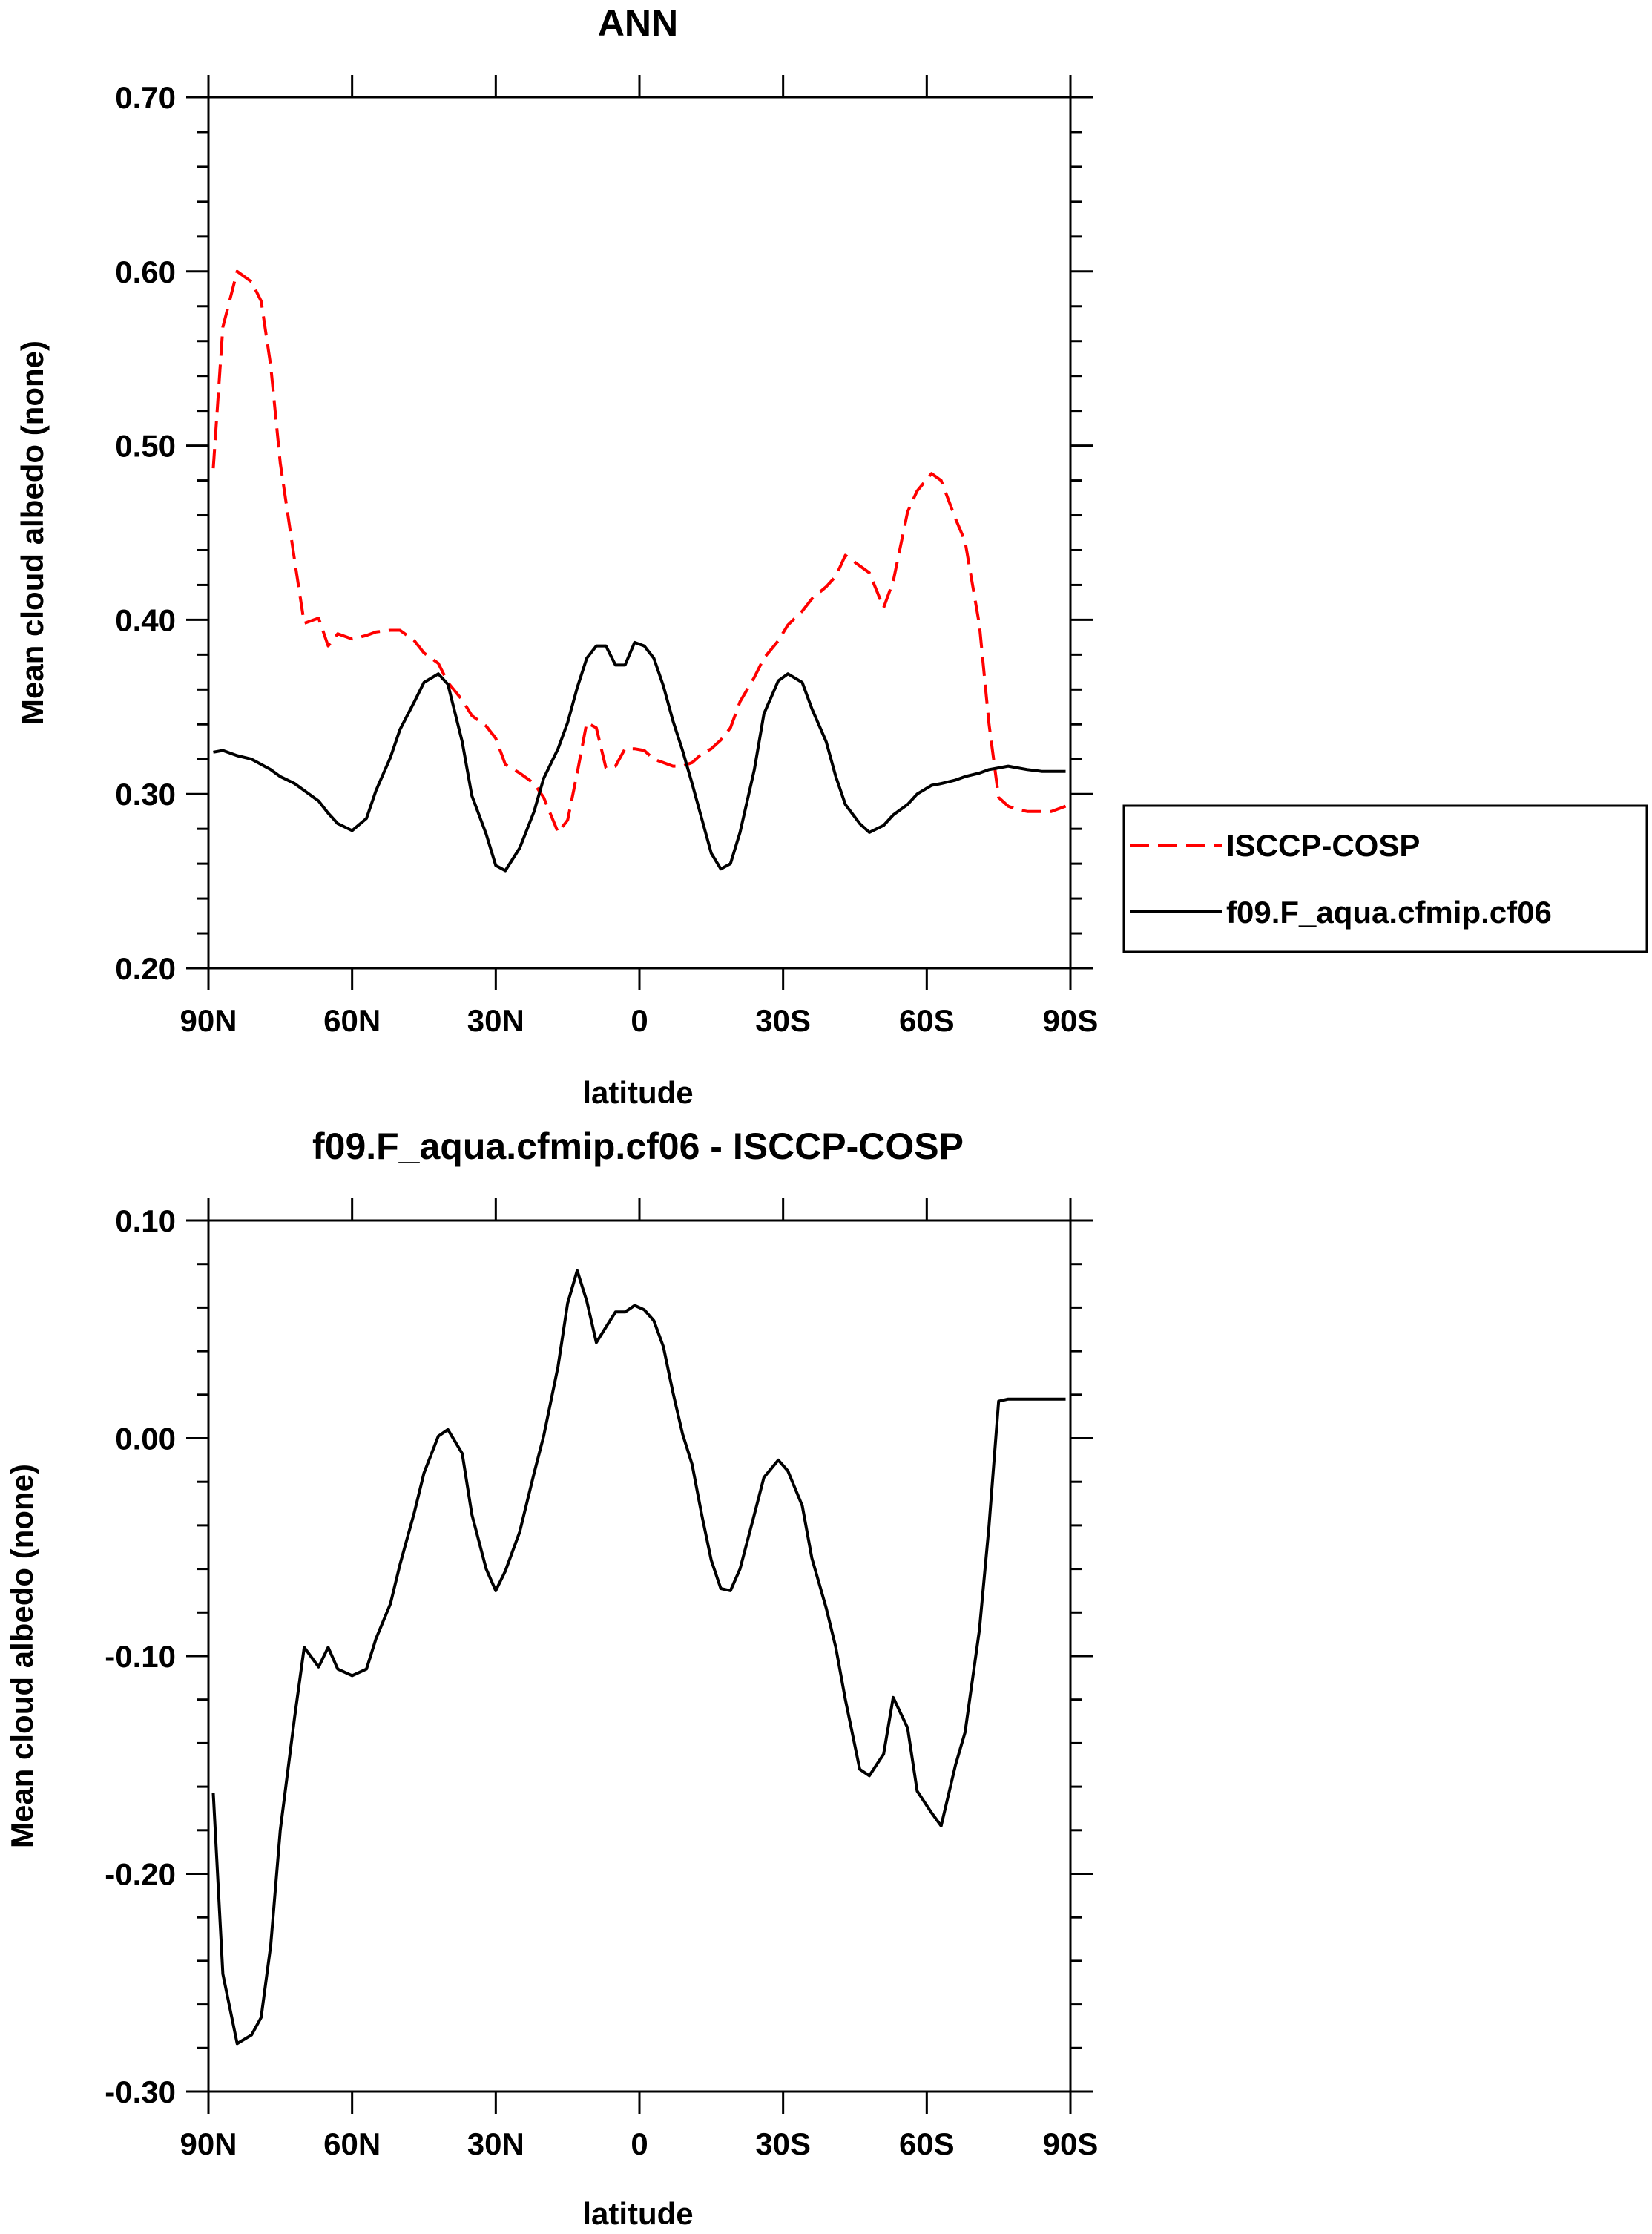  Describe the element at coordinates (637, 2213) in the screenshot. I see `bottom-x-axis-label: latitude` at that location.